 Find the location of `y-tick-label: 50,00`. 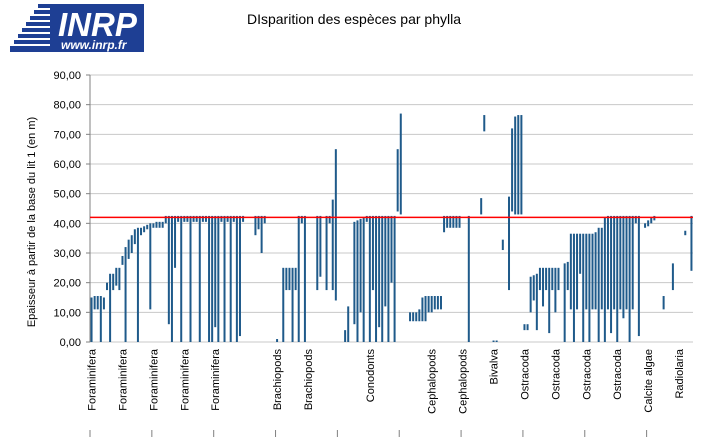

y-tick-label: 50,00 is located at coordinates (67, 195).